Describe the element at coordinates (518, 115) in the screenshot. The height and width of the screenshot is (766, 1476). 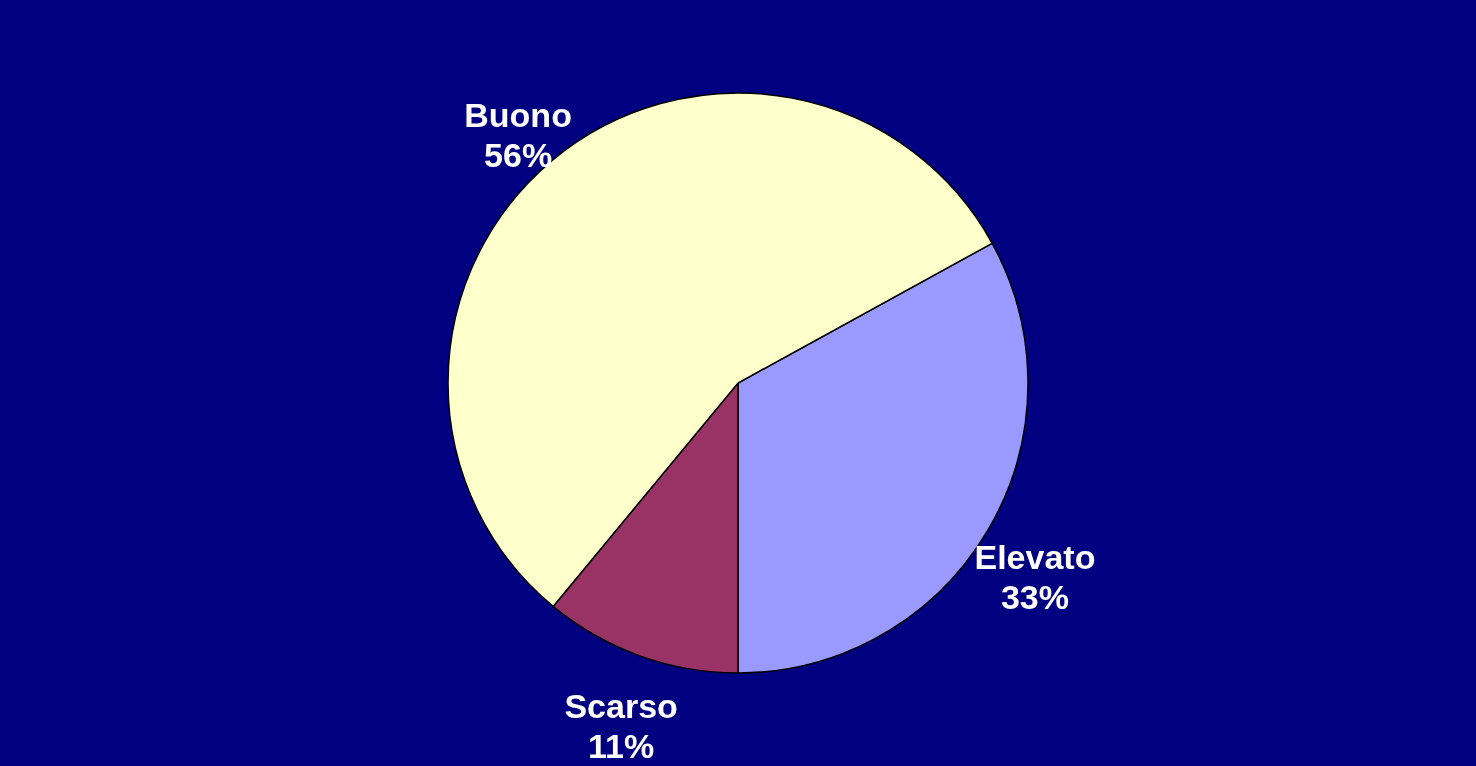
I see `slice-label: Buono` at that location.